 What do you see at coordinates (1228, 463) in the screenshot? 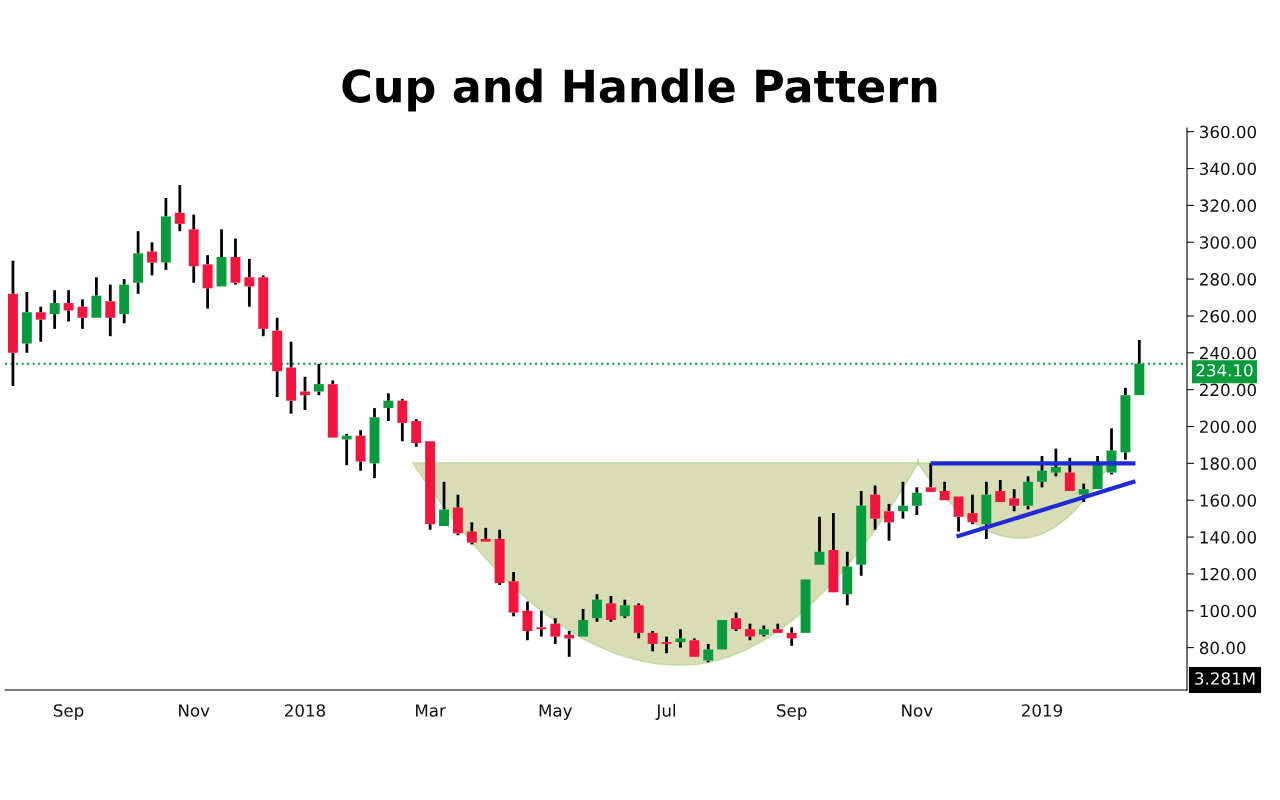
I see `y-tick-label: 180.00` at bounding box center [1228, 463].